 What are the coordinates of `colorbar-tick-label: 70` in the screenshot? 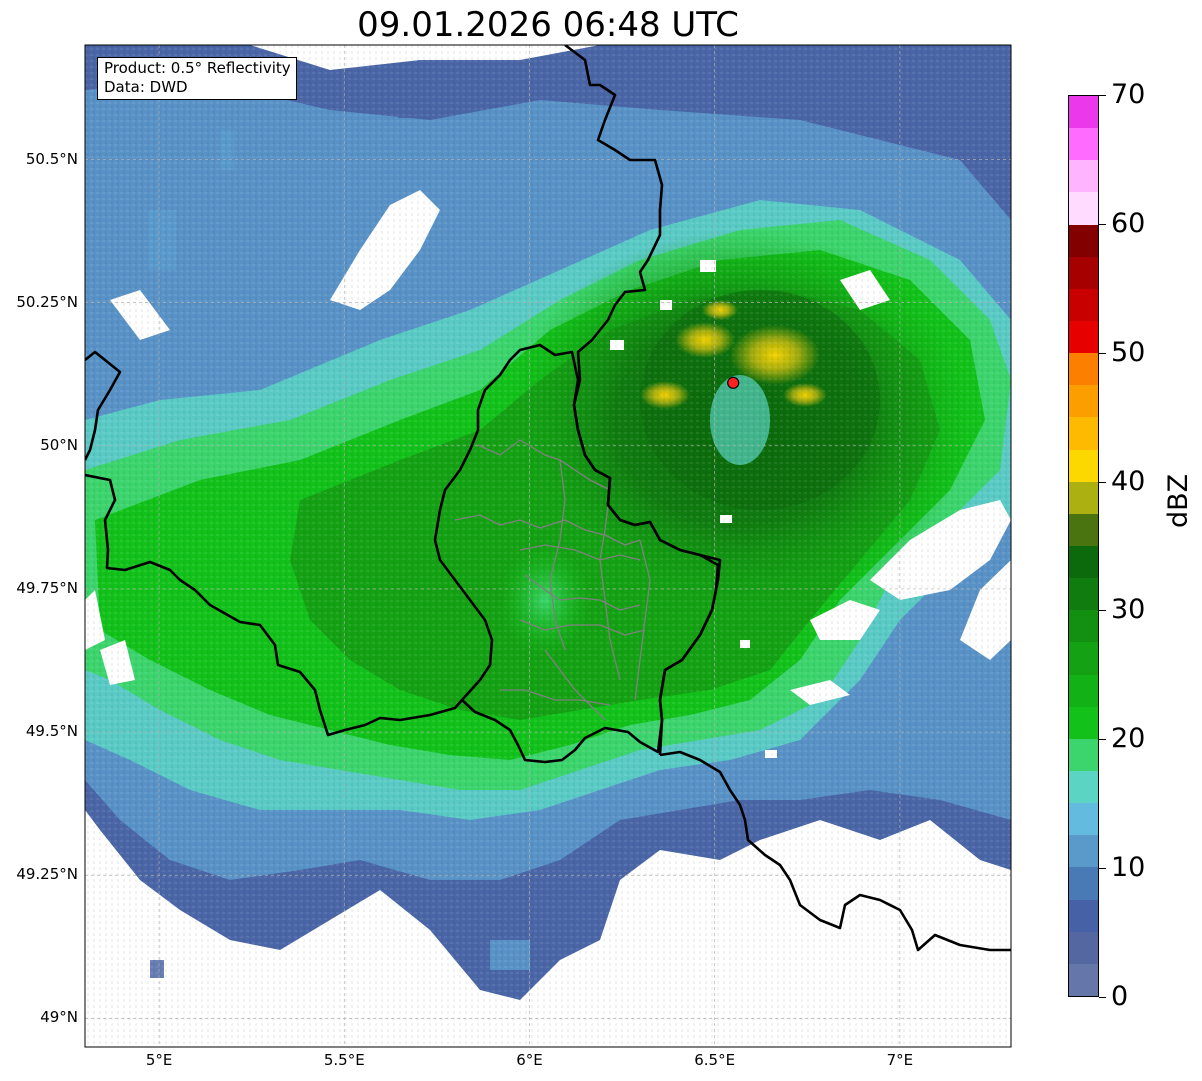 It's located at (1128, 94).